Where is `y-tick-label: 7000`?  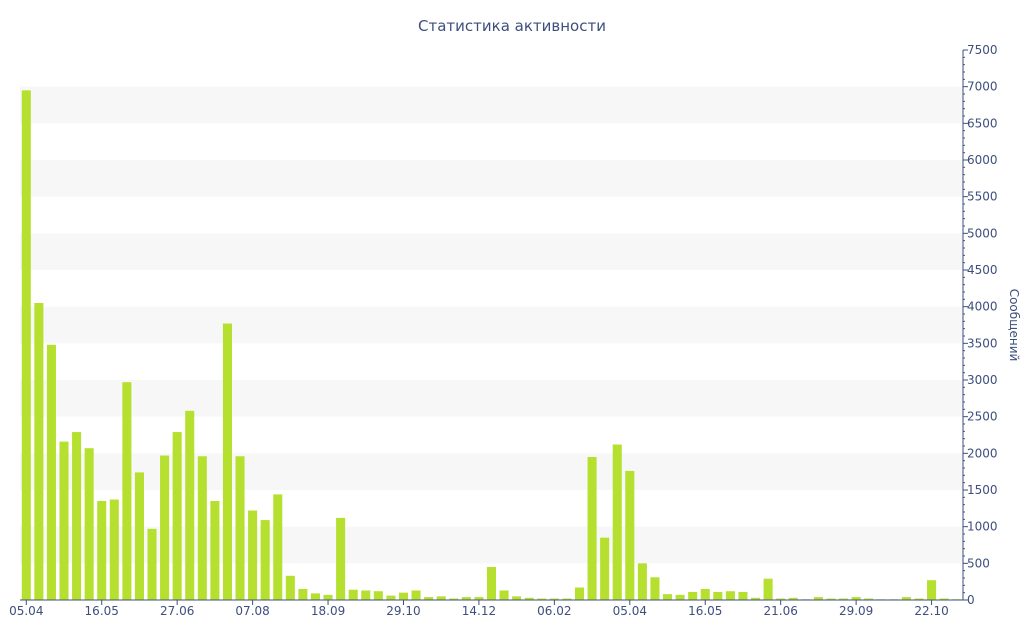 y-tick-label: 7000 is located at coordinates (982, 87).